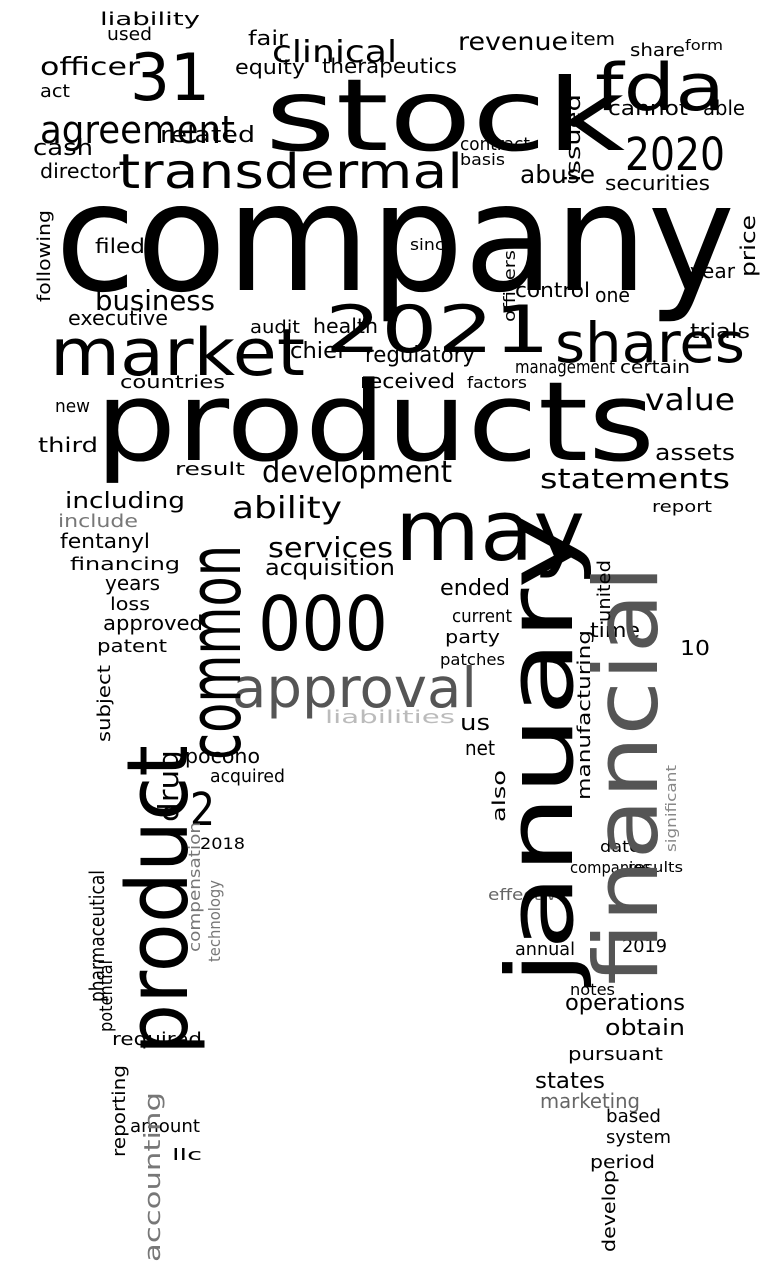  I want to click on word: countries, so click(172, 382).